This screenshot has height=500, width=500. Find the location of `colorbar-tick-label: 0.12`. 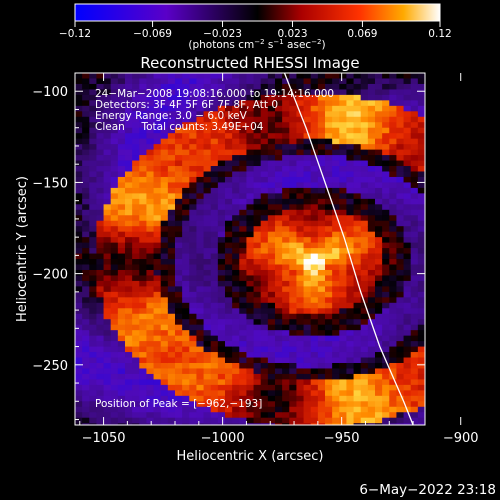

colorbar-tick-label: 0.12 is located at coordinates (439, 34).